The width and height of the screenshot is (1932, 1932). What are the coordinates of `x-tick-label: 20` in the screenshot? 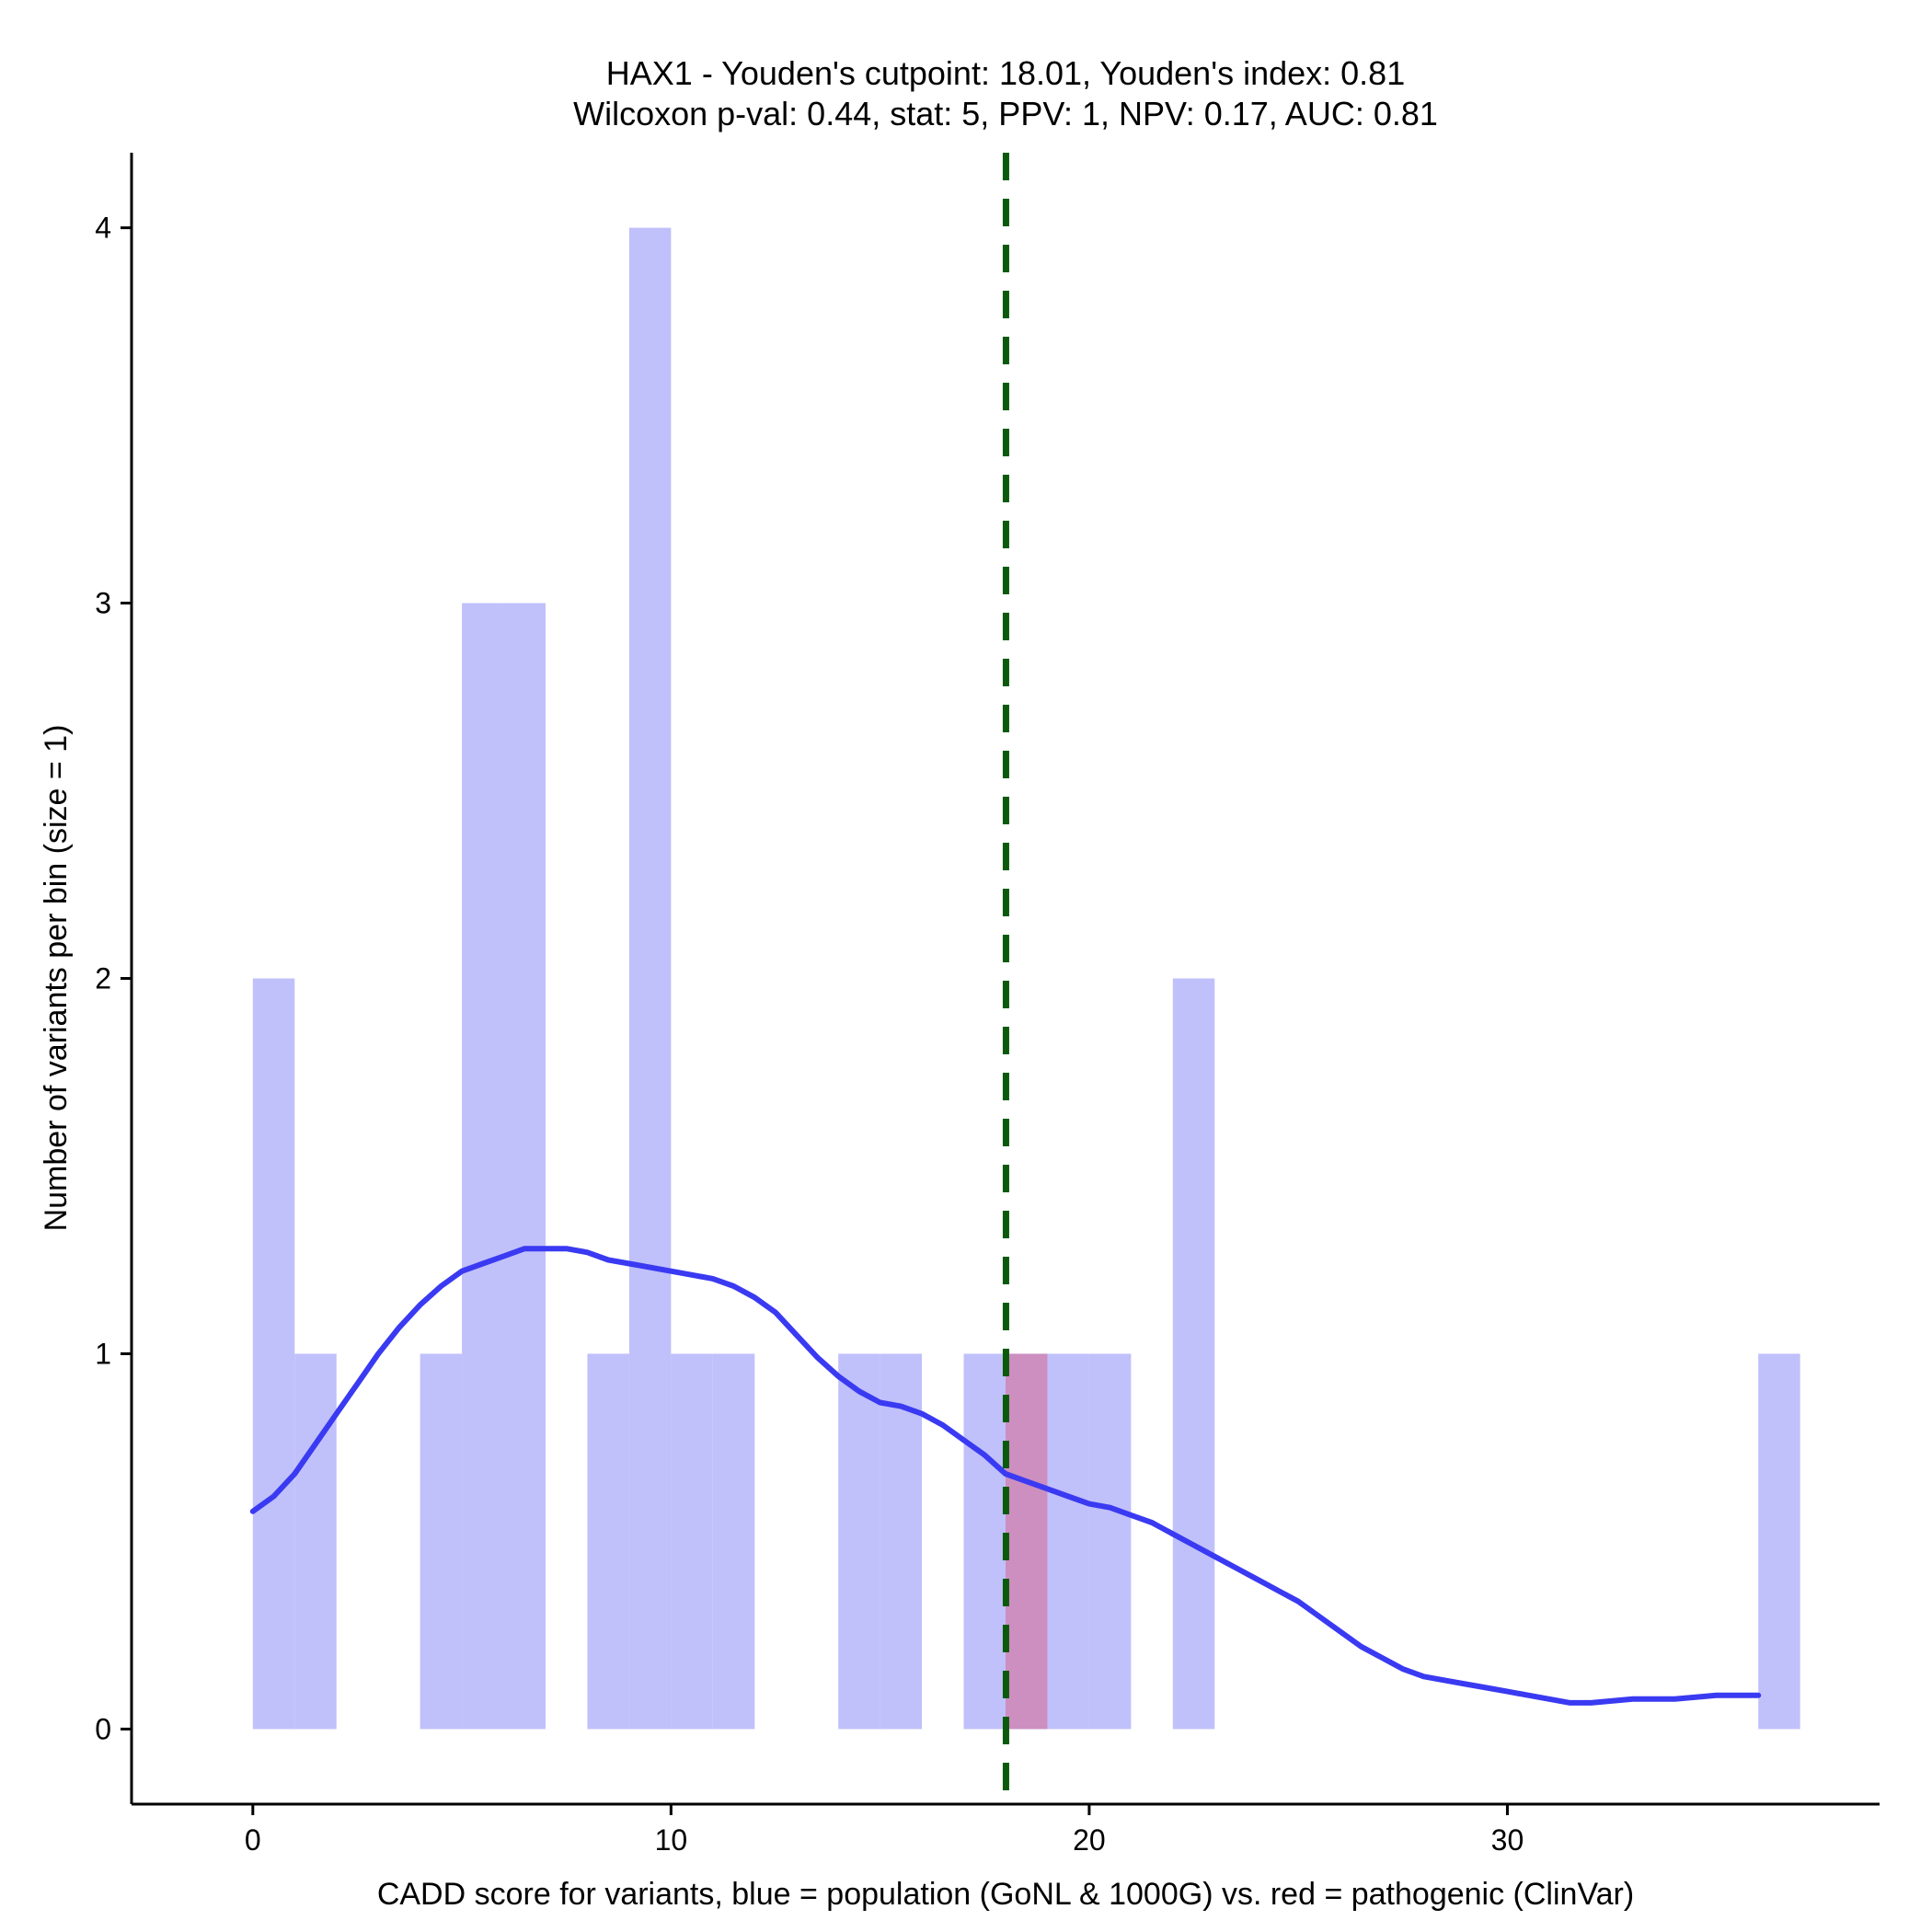 It's located at (1089, 1840).